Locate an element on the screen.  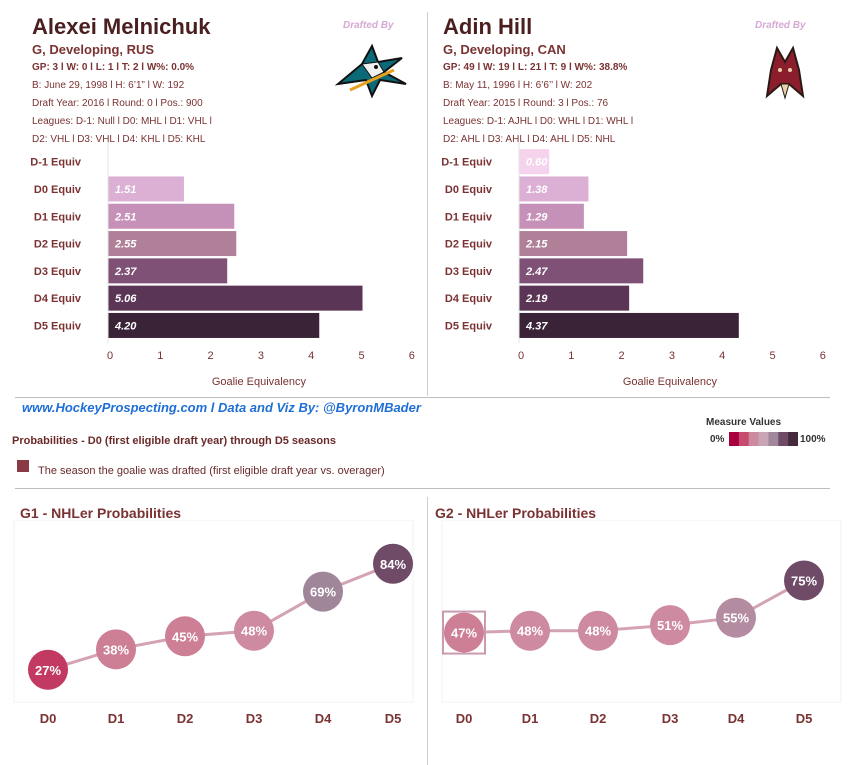
player-leagues-2: D2: VHL l D3: VHL l D4: KHL l D5: KHL is located at coordinates (119, 139).